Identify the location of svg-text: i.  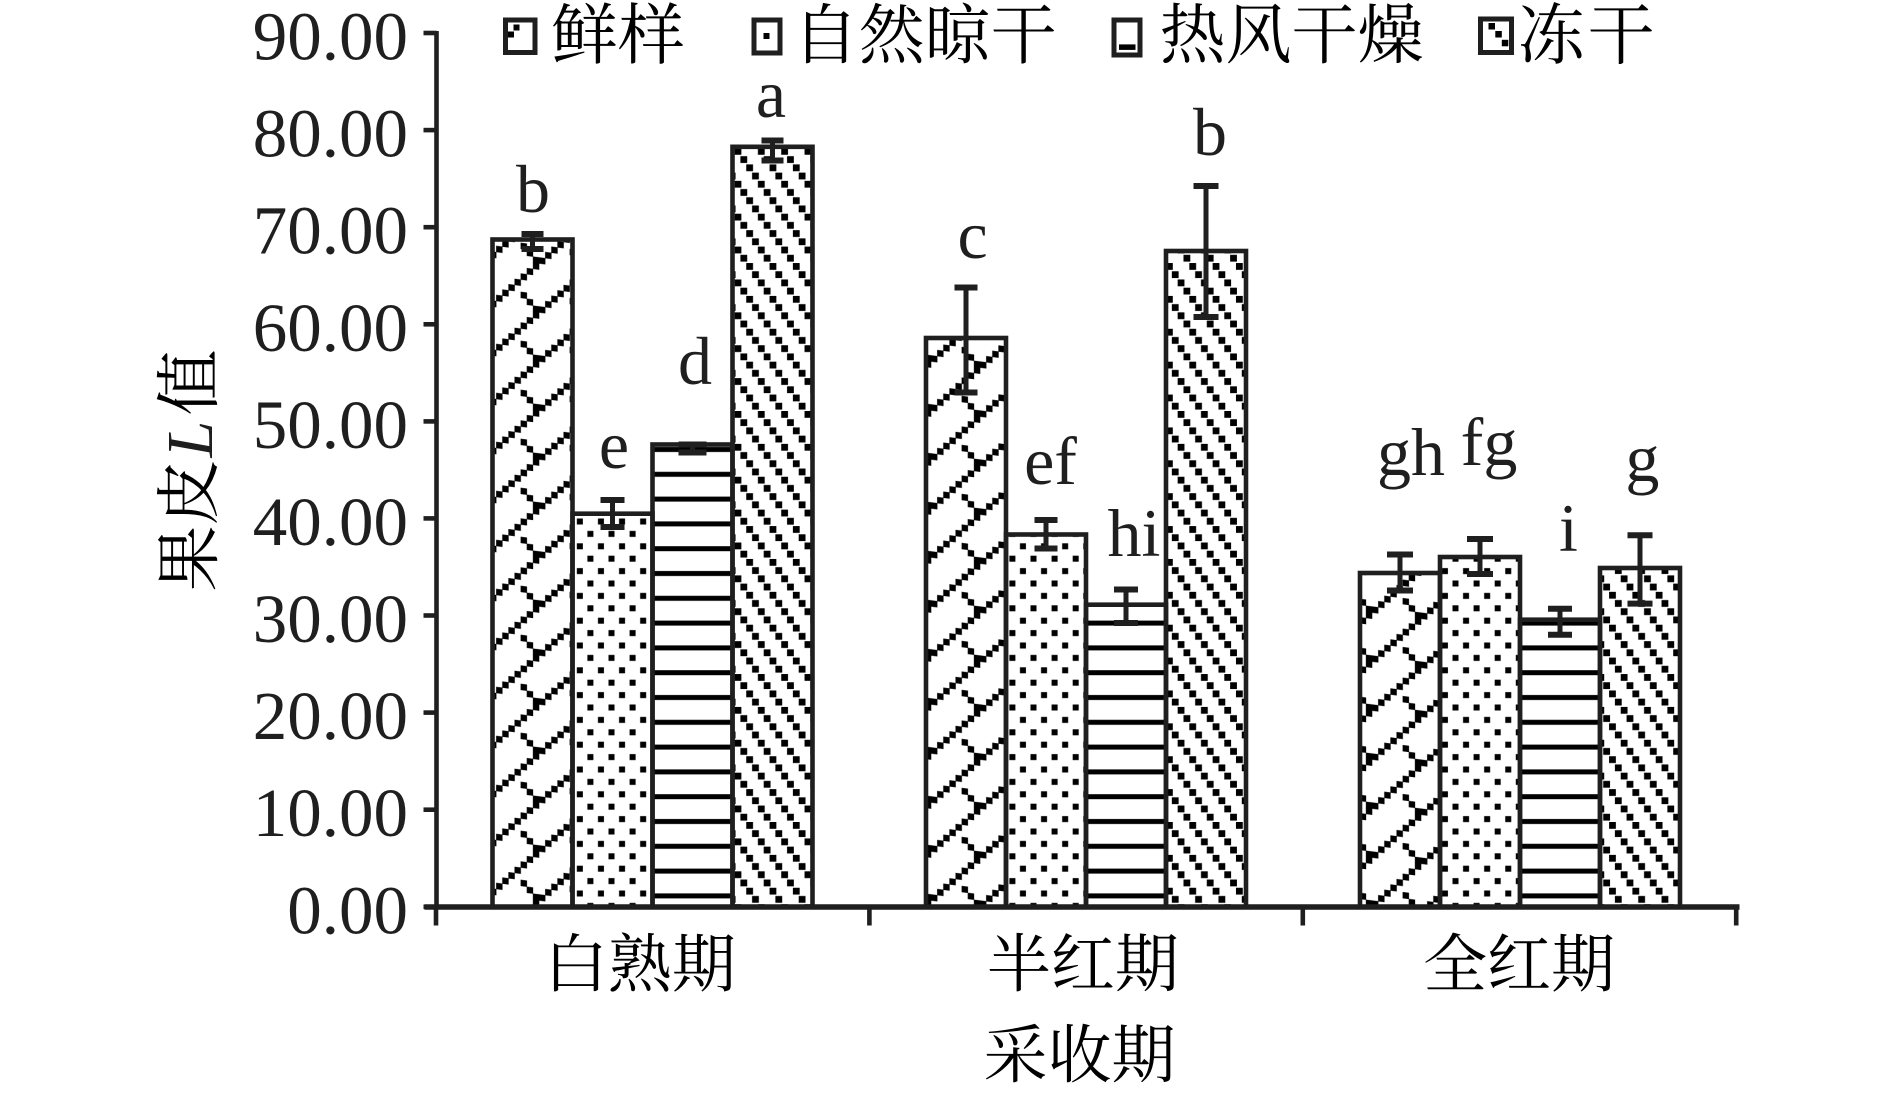
(1568, 528).